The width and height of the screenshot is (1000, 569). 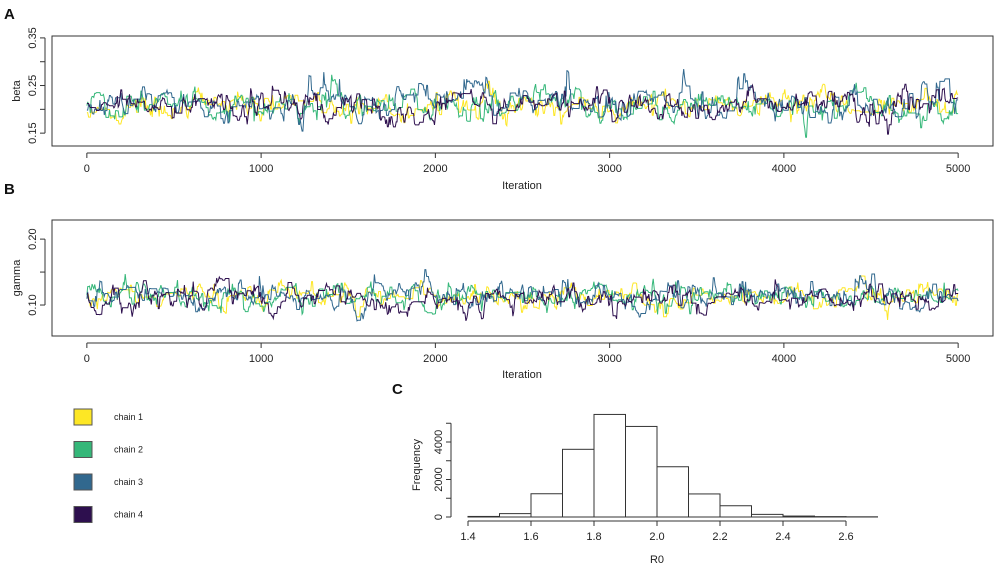 I want to click on x-tick-label: 2.2, so click(x=719, y=537).